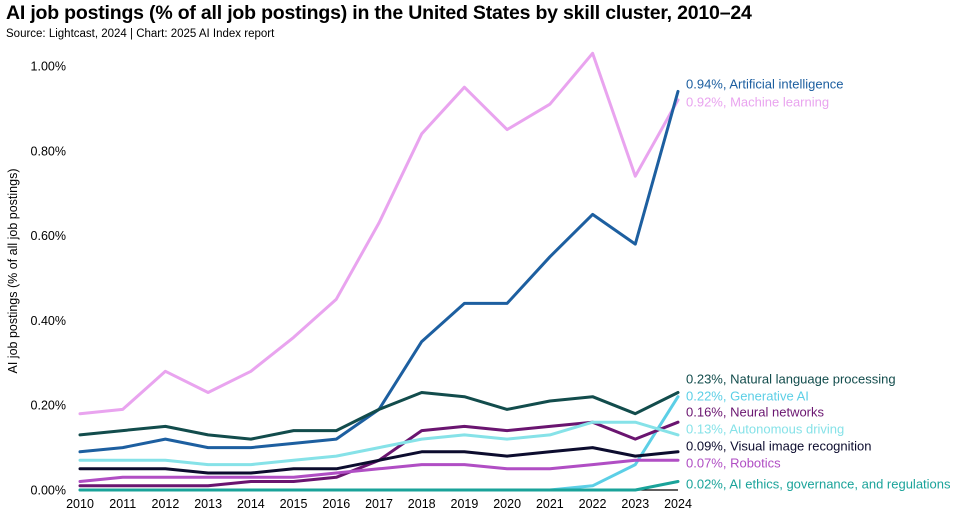 The image size is (980, 520). I want to click on series-end-label: 0.16%, Neural networks, so click(755, 412).